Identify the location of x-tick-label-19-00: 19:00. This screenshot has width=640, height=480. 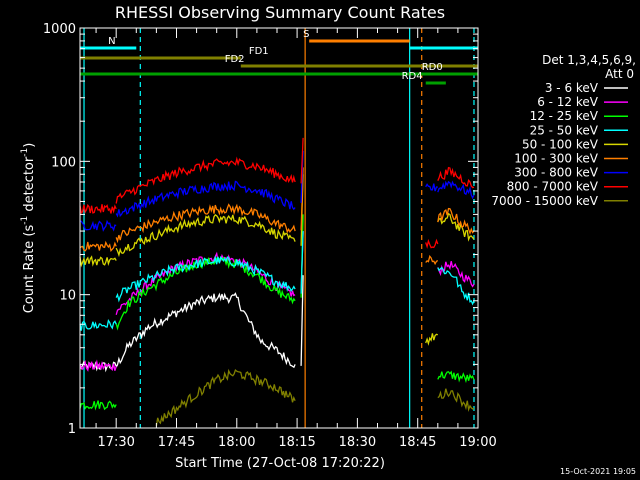
(477, 442).